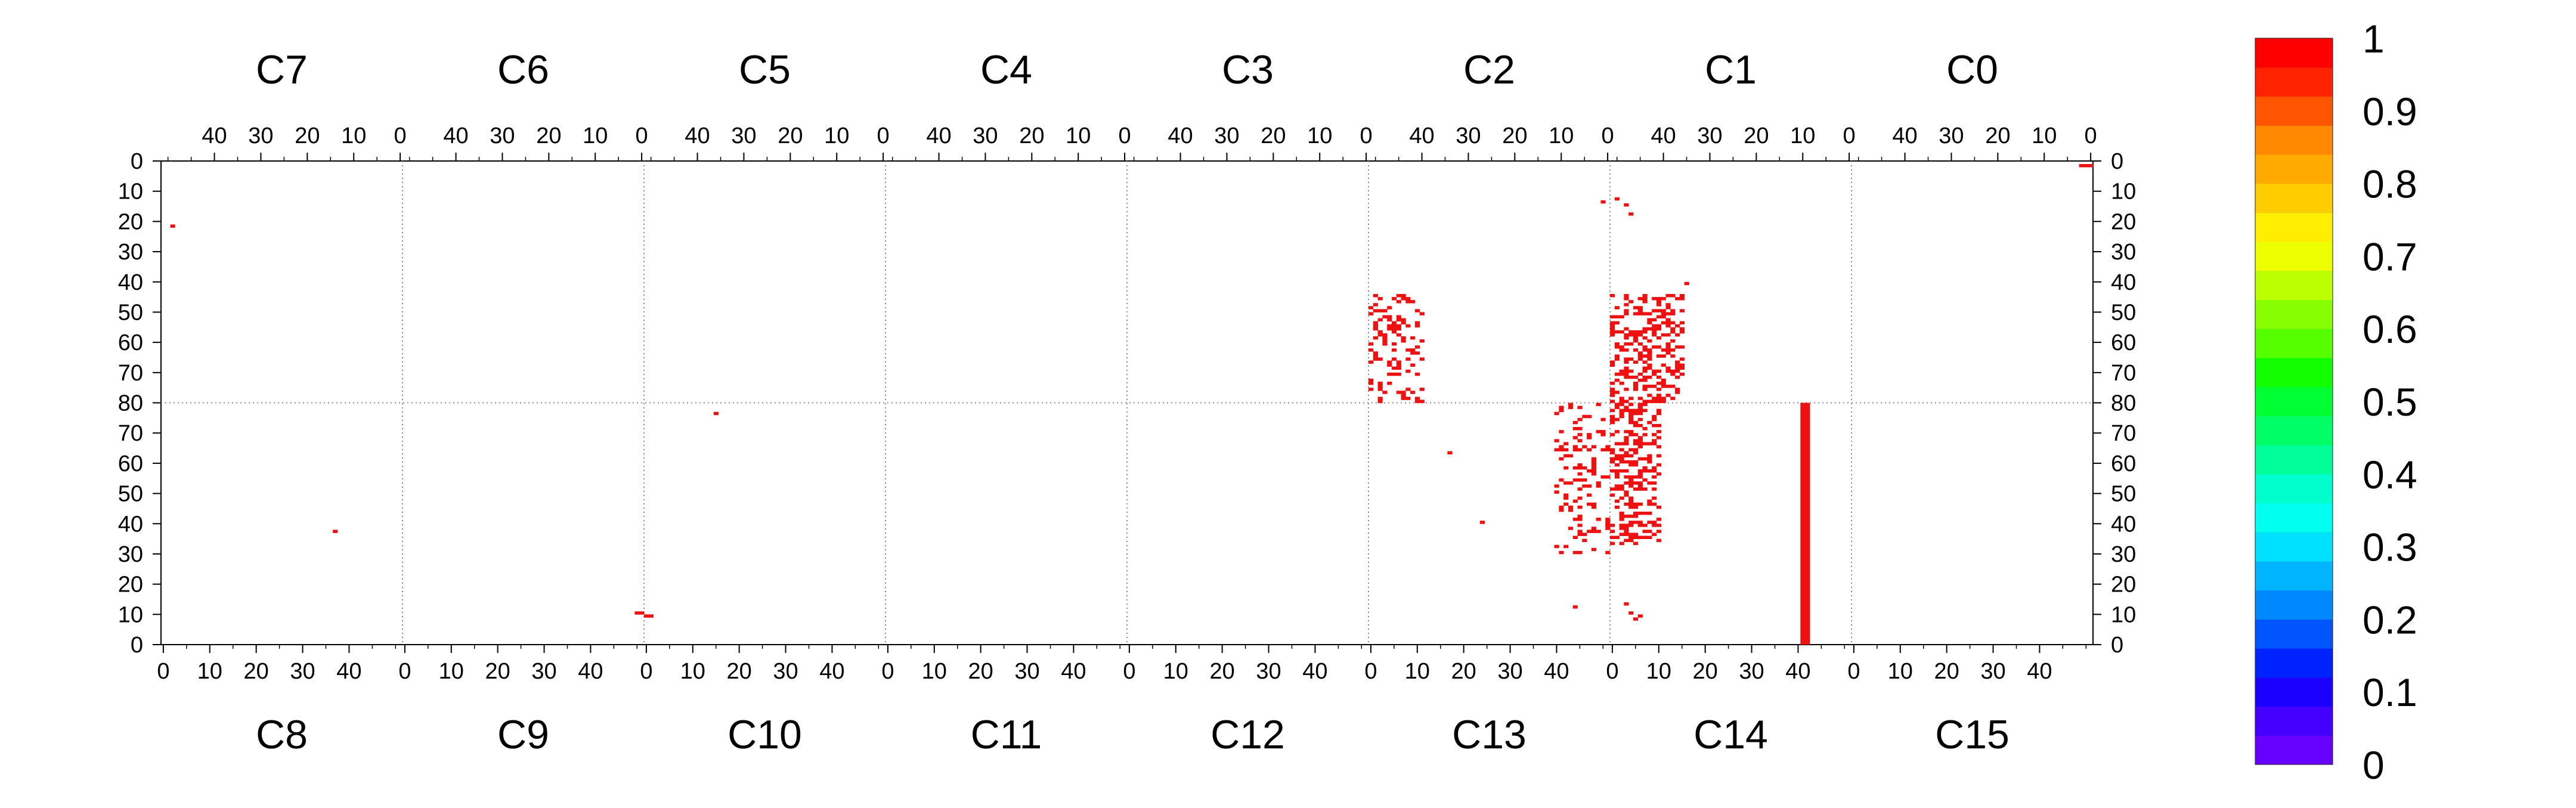 The height and width of the screenshot is (808, 2576). What do you see at coordinates (2336, 402) in the screenshot?
I see `colorbar: 0 0.1 0.2 0.3 0.4 0.5 0.6 0.7 0.8 0.9 1` at bounding box center [2336, 402].